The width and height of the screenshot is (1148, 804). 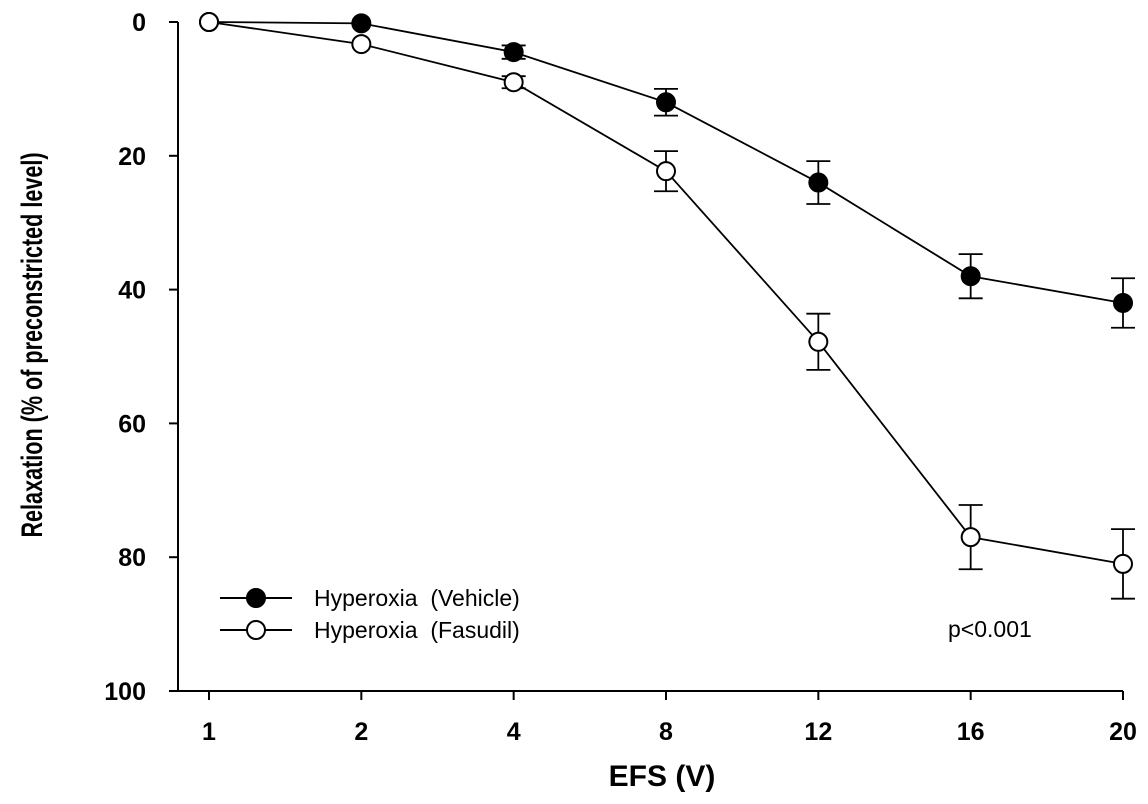 What do you see at coordinates (132, 558) in the screenshot?
I see `y-tick-label: 80` at bounding box center [132, 558].